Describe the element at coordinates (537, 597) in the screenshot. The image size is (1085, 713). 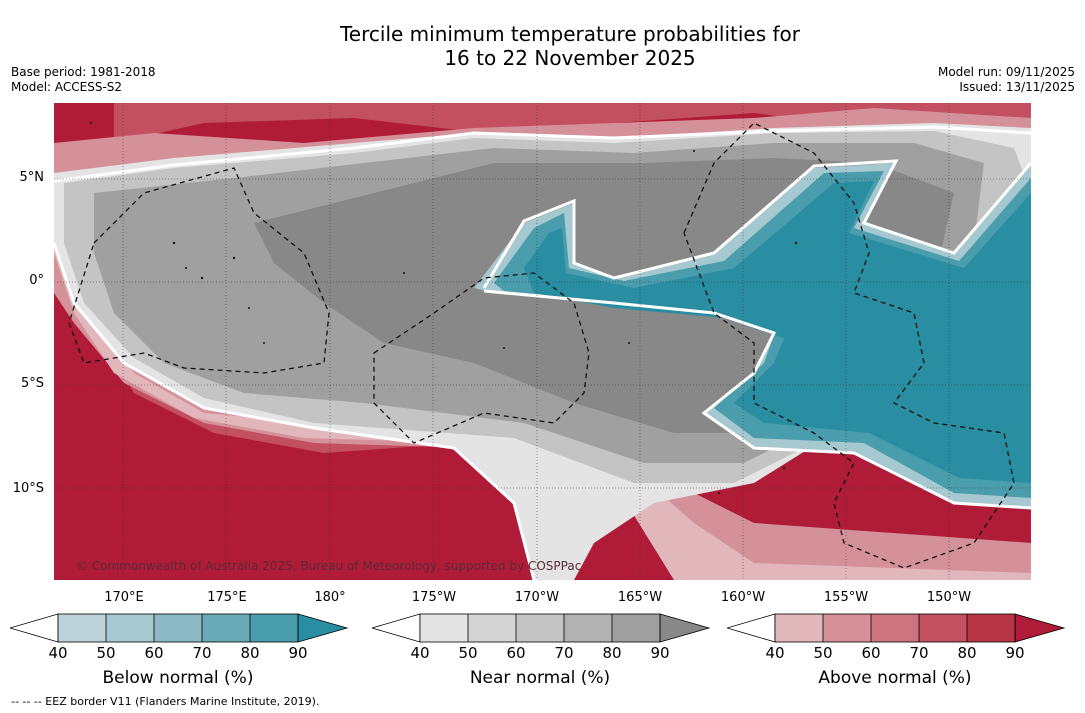
I see `lon-label-170w: 170°W` at that location.